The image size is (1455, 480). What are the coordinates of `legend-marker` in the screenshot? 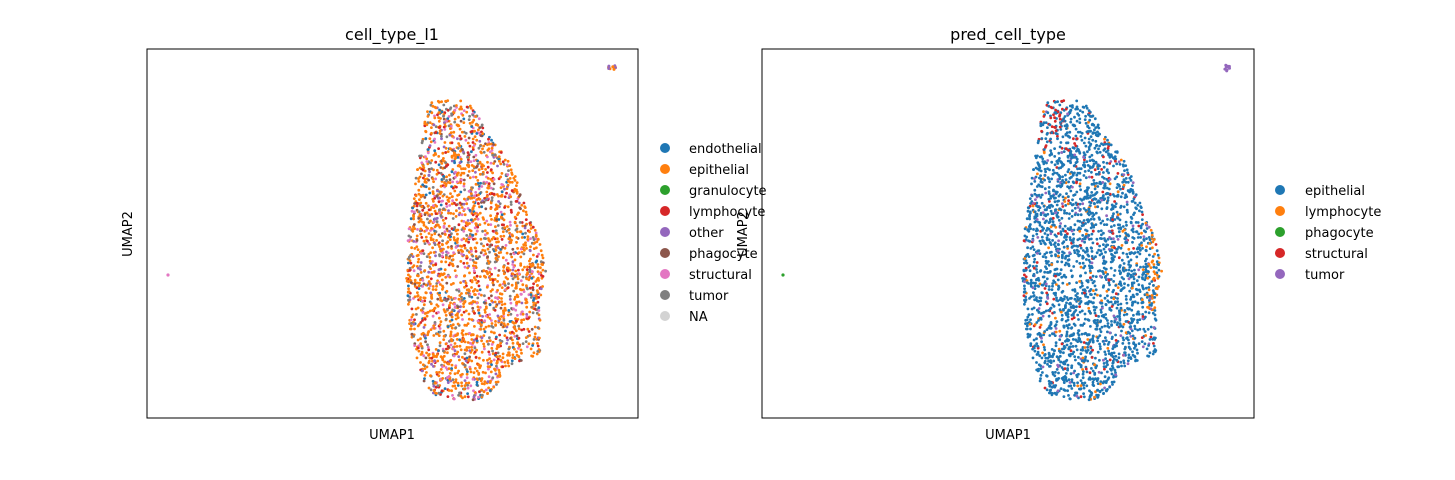 It's located at (665, 295).